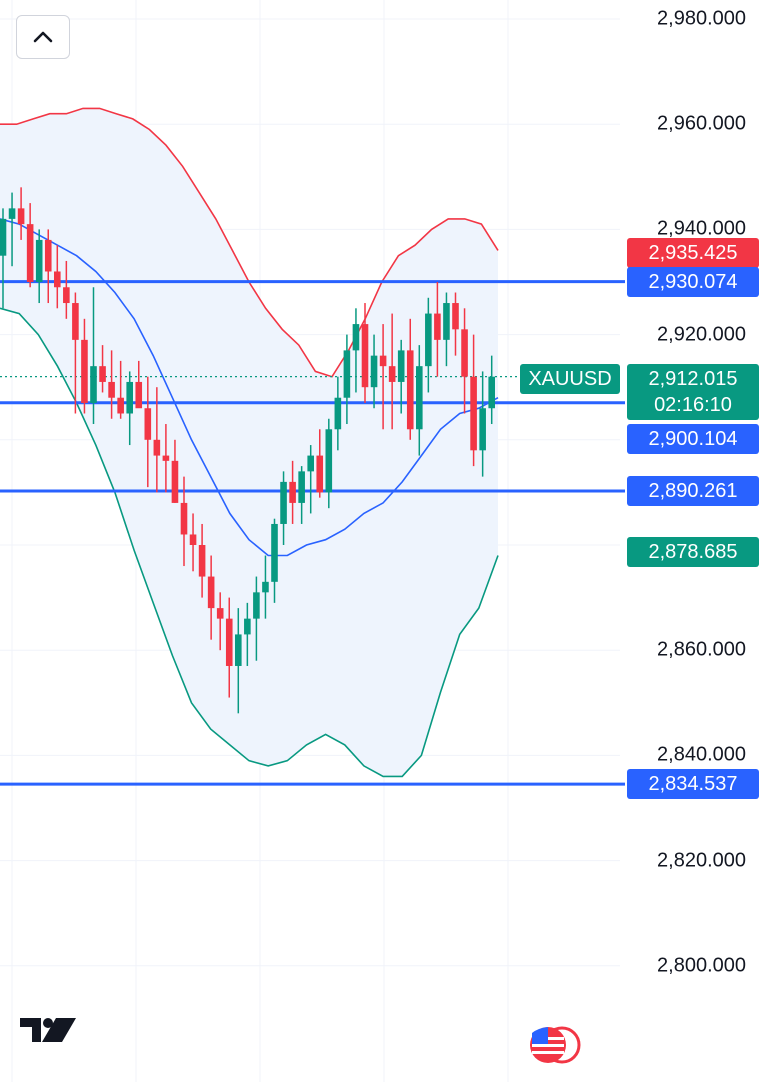 The width and height of the screenshot is (768, 1082). What do you see at coordinates (701, 228) in the screenshot?
I see `y-axis-tick-label: 2,940.000` at bounding box center [701, 228].